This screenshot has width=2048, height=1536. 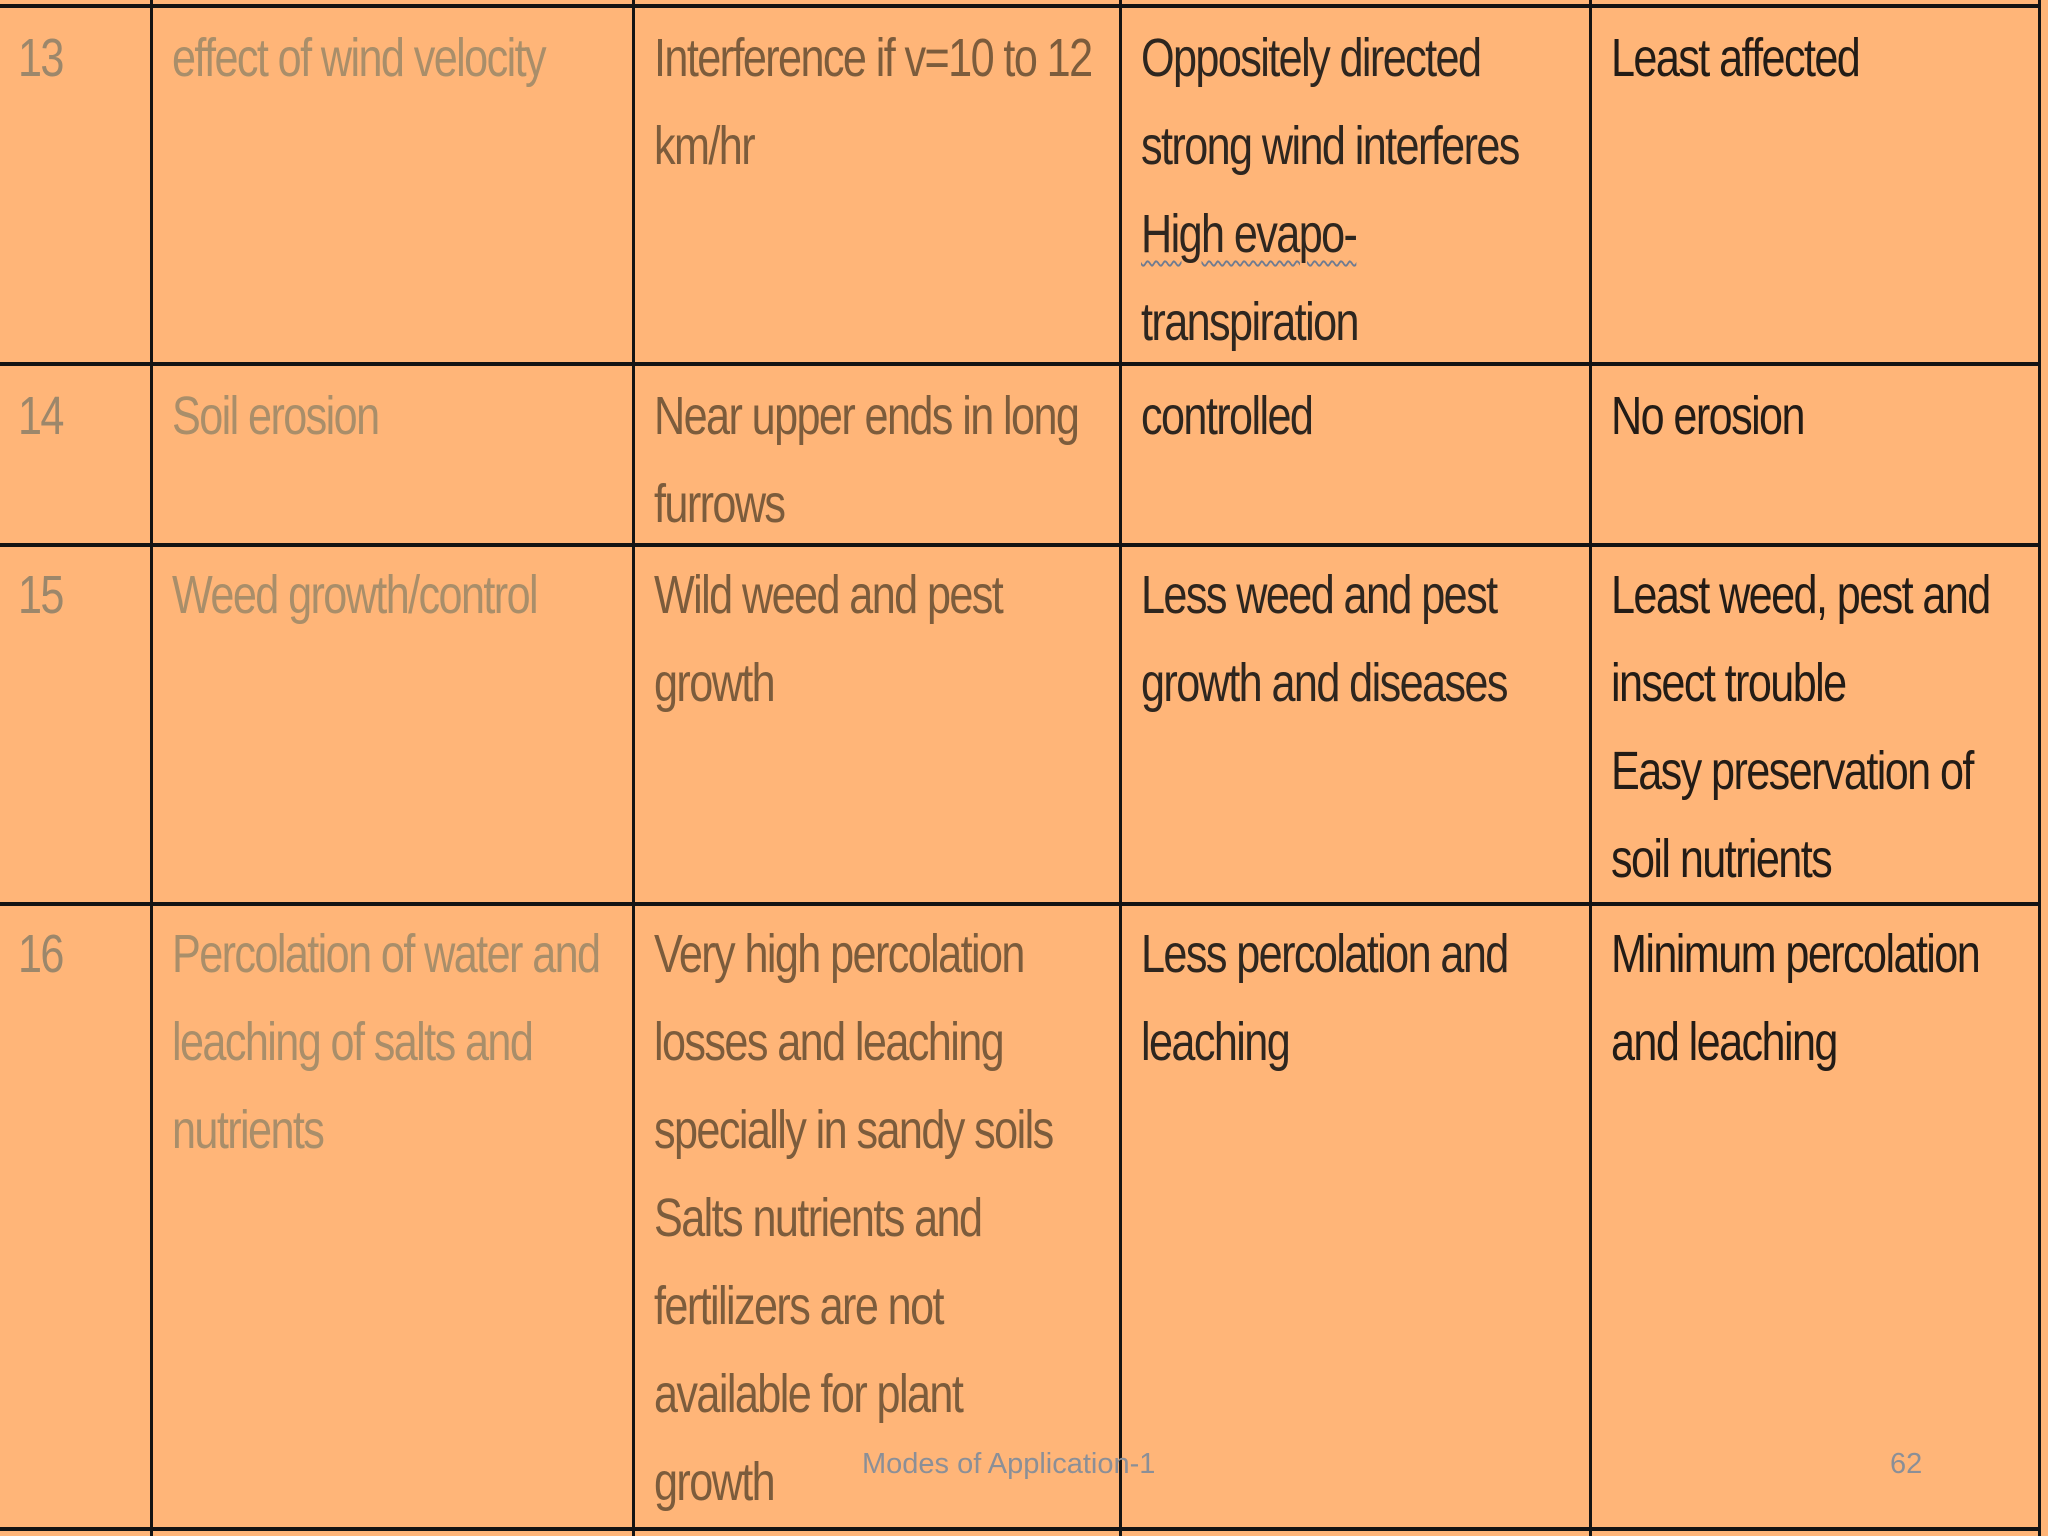 I want to click on row-14-sprinkler: controlled, so click(x=1227, y=416).